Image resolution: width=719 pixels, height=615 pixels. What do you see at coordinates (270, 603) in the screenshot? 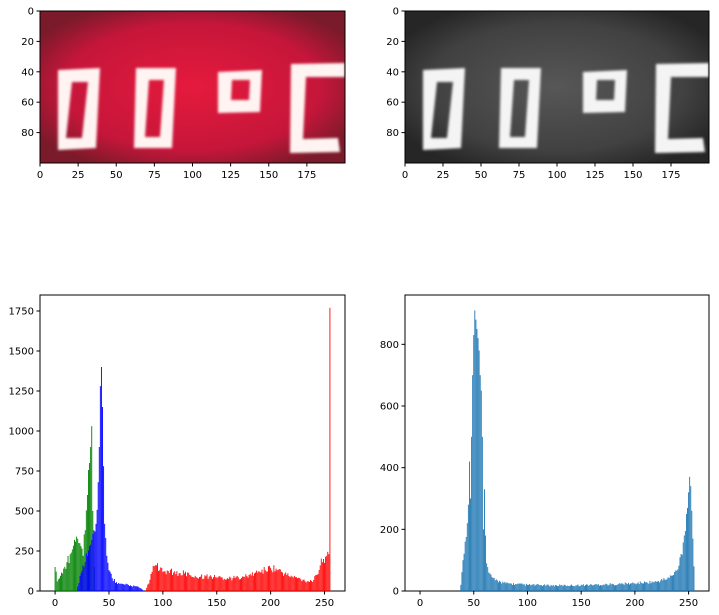
I see `histogram-1-x-tick-label: 200` at bounding box center [270, 603].